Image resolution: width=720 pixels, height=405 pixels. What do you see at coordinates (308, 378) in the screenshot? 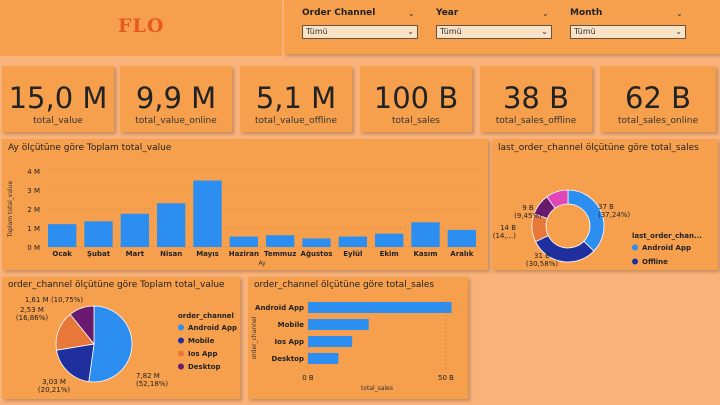
I see `x-tick-label: 0 B` at bounding box center [308, 378].